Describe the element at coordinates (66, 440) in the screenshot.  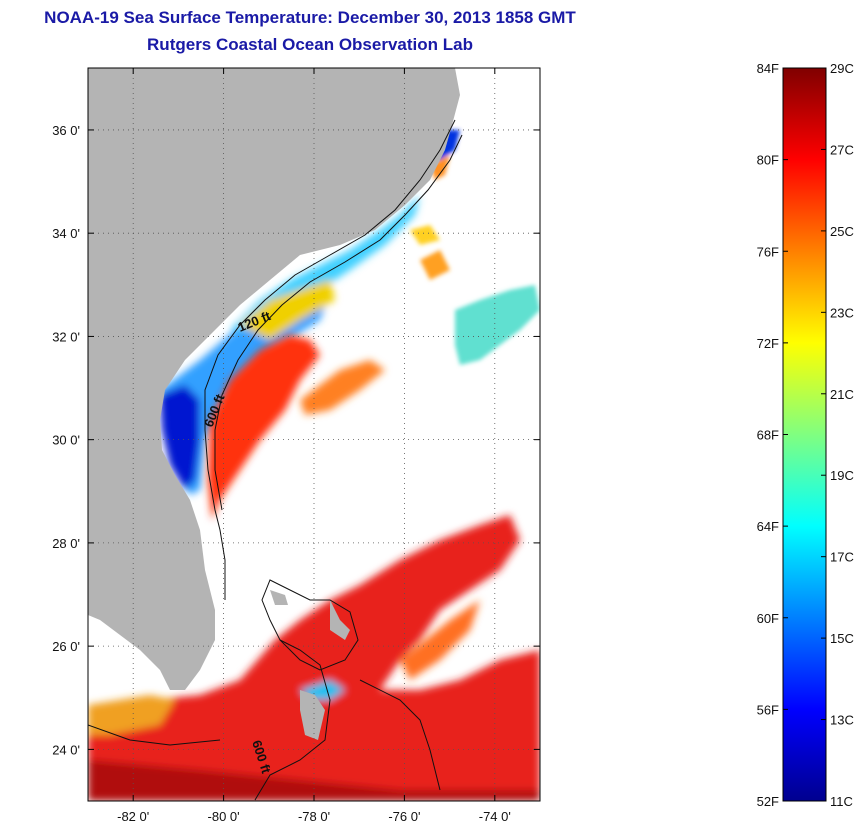
I see `lat-tick-label: 30 0'` at that location.